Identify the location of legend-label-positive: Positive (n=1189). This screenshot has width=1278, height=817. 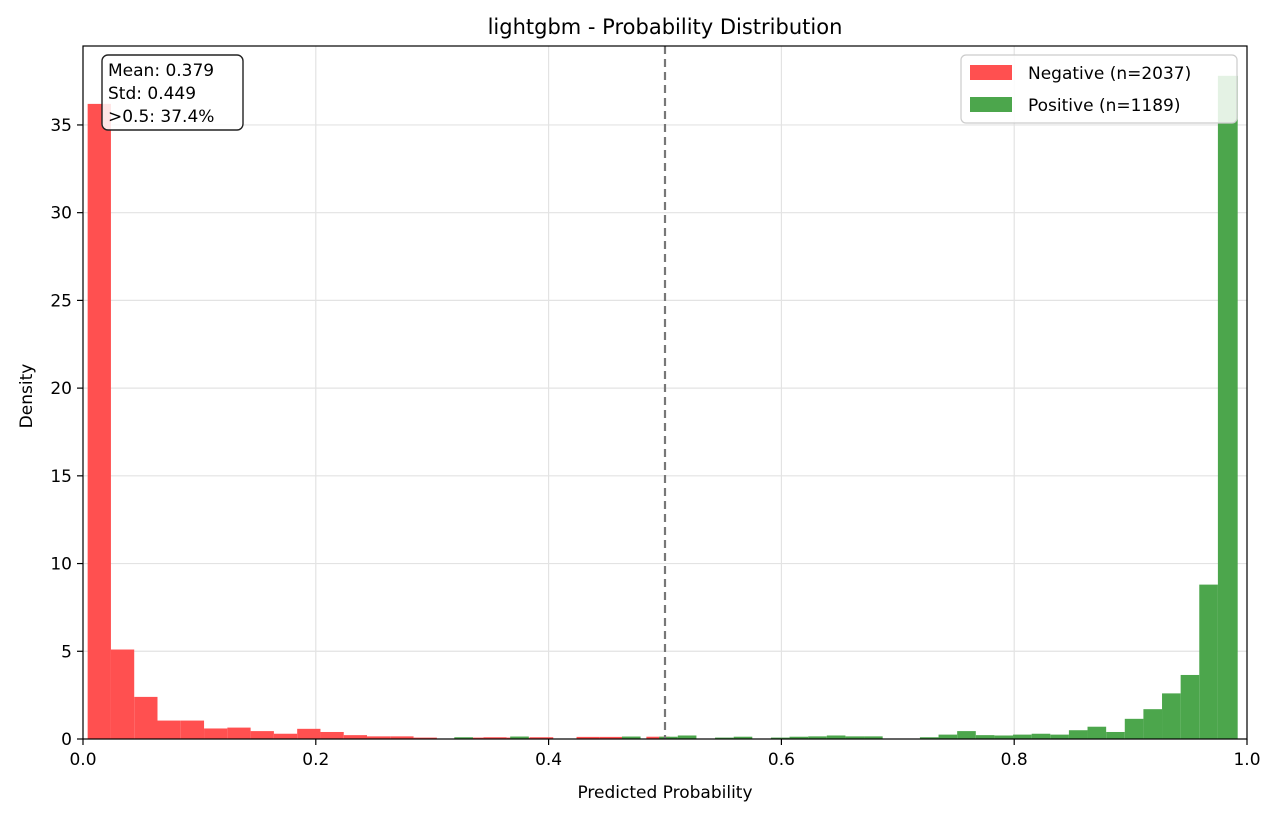
(1104, 106).